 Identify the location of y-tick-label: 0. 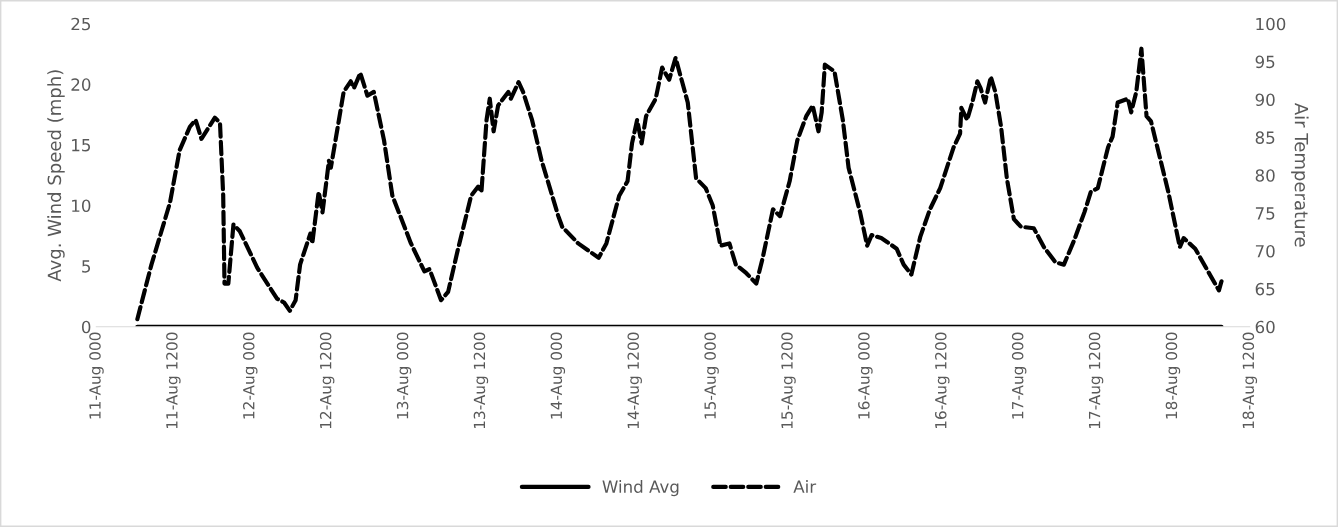
(86, 327).